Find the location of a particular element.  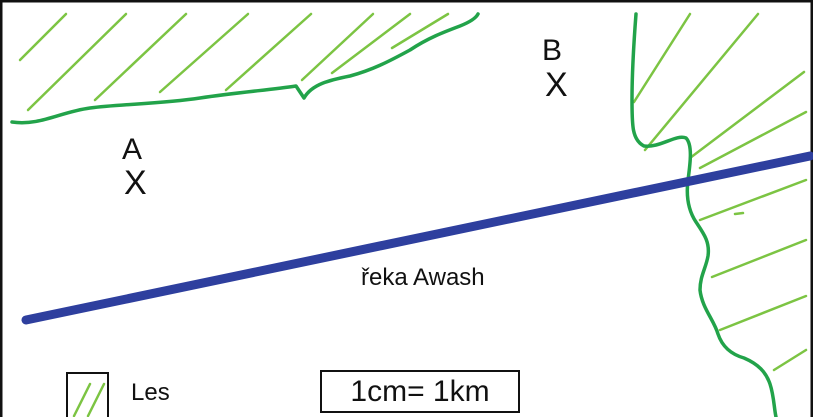

scale-indicator: 1cm= 1km is located at coordinates (420, 391).